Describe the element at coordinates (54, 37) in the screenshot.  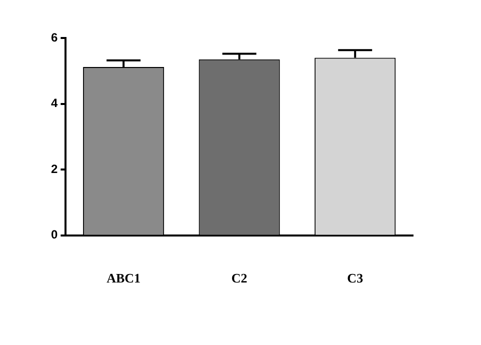
I see `y-tick-label: 6` at that location.